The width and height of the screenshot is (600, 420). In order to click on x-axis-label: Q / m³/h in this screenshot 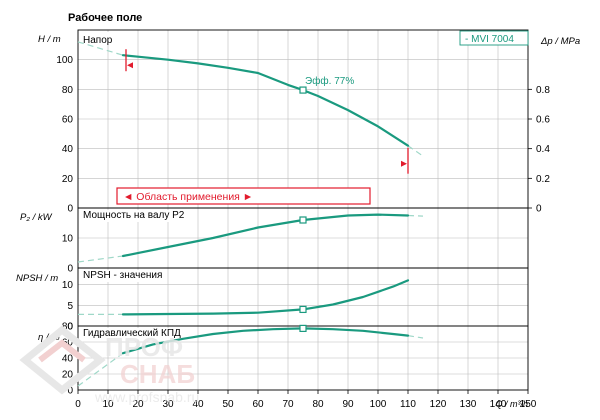, I will do `click(511, 404)`.